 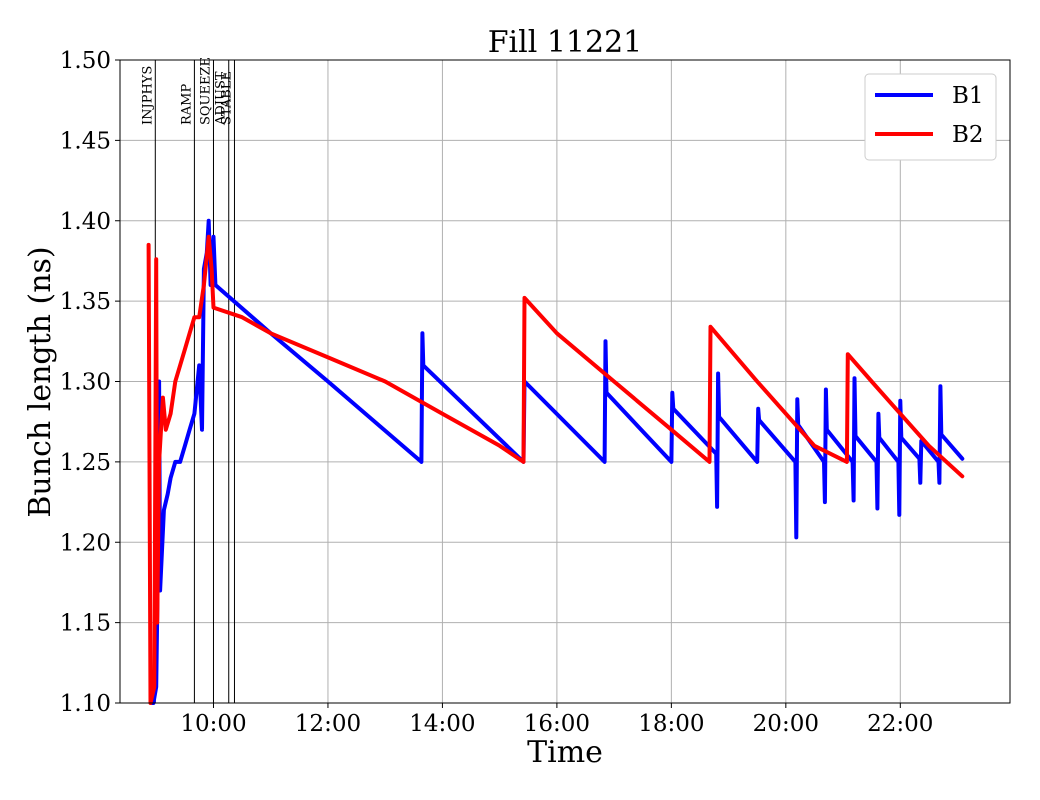 I want to click on y-tick-label: 1.45, so click(x=85, y=141).